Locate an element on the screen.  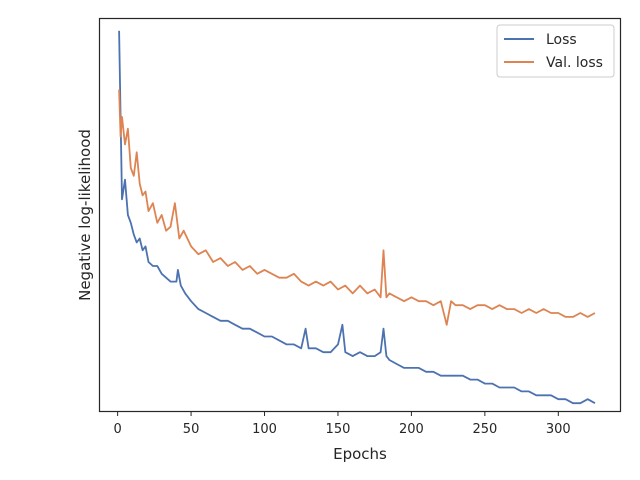
legend-label-val-loss: Val. loss is located at coordinates (574, 63).